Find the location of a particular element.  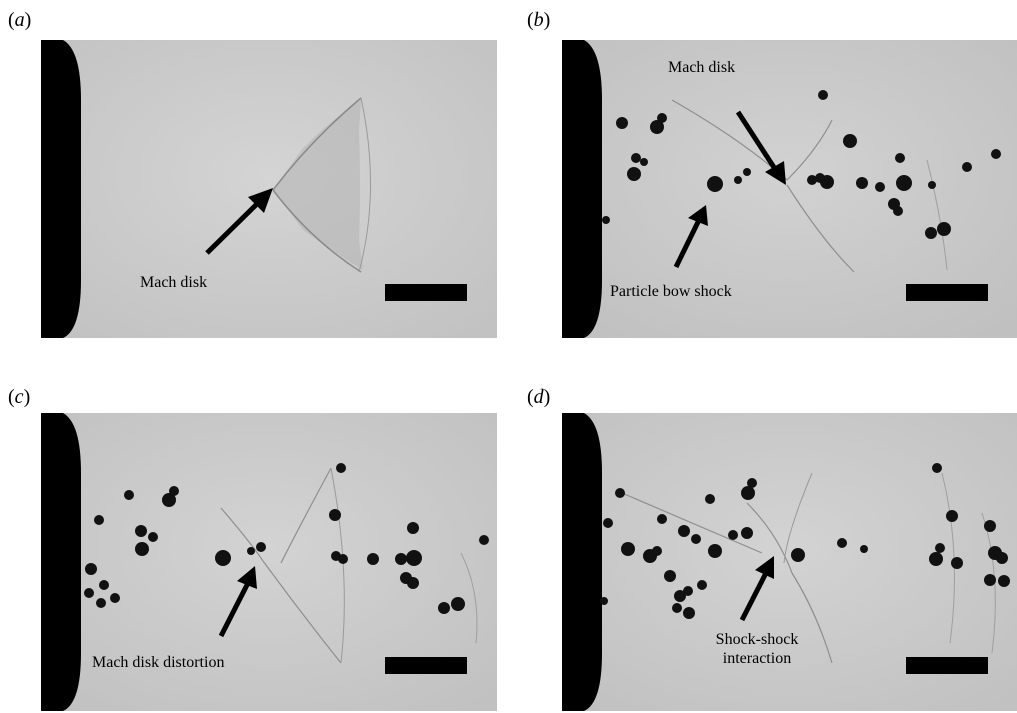

scale-bar-a is located at coordinates (426, 292).